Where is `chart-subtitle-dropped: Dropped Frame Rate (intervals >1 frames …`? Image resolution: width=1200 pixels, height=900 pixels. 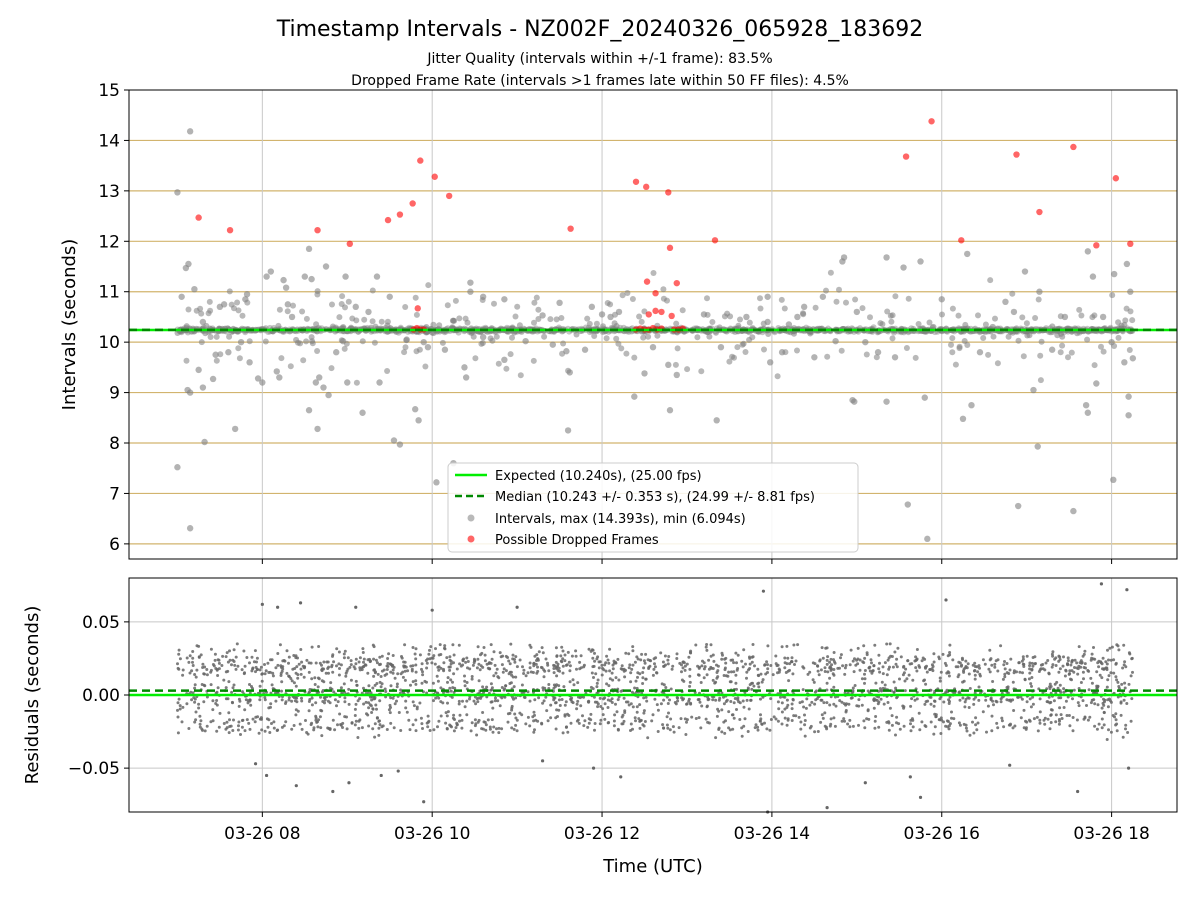 chart-subtitle-dropped: Dropped Frame Rate (intervals >1 frames … is located at coordinates (600, 81).